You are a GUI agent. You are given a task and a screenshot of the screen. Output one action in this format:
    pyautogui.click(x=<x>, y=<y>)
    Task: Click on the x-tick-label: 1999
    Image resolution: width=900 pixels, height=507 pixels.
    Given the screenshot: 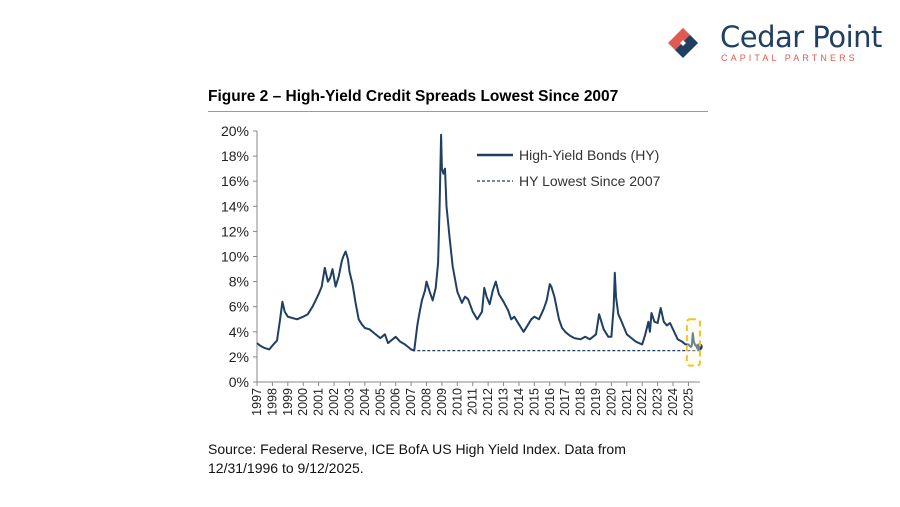 What is the action you would take?
    pyautogui.click(x=288, y=402)
    